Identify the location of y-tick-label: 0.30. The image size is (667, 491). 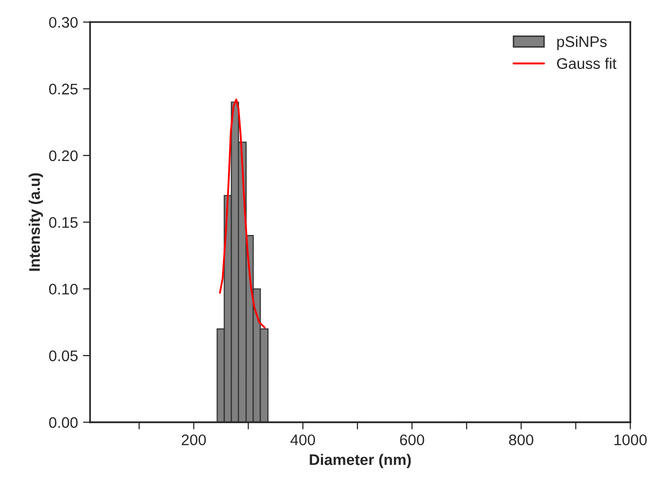
(63, 22).